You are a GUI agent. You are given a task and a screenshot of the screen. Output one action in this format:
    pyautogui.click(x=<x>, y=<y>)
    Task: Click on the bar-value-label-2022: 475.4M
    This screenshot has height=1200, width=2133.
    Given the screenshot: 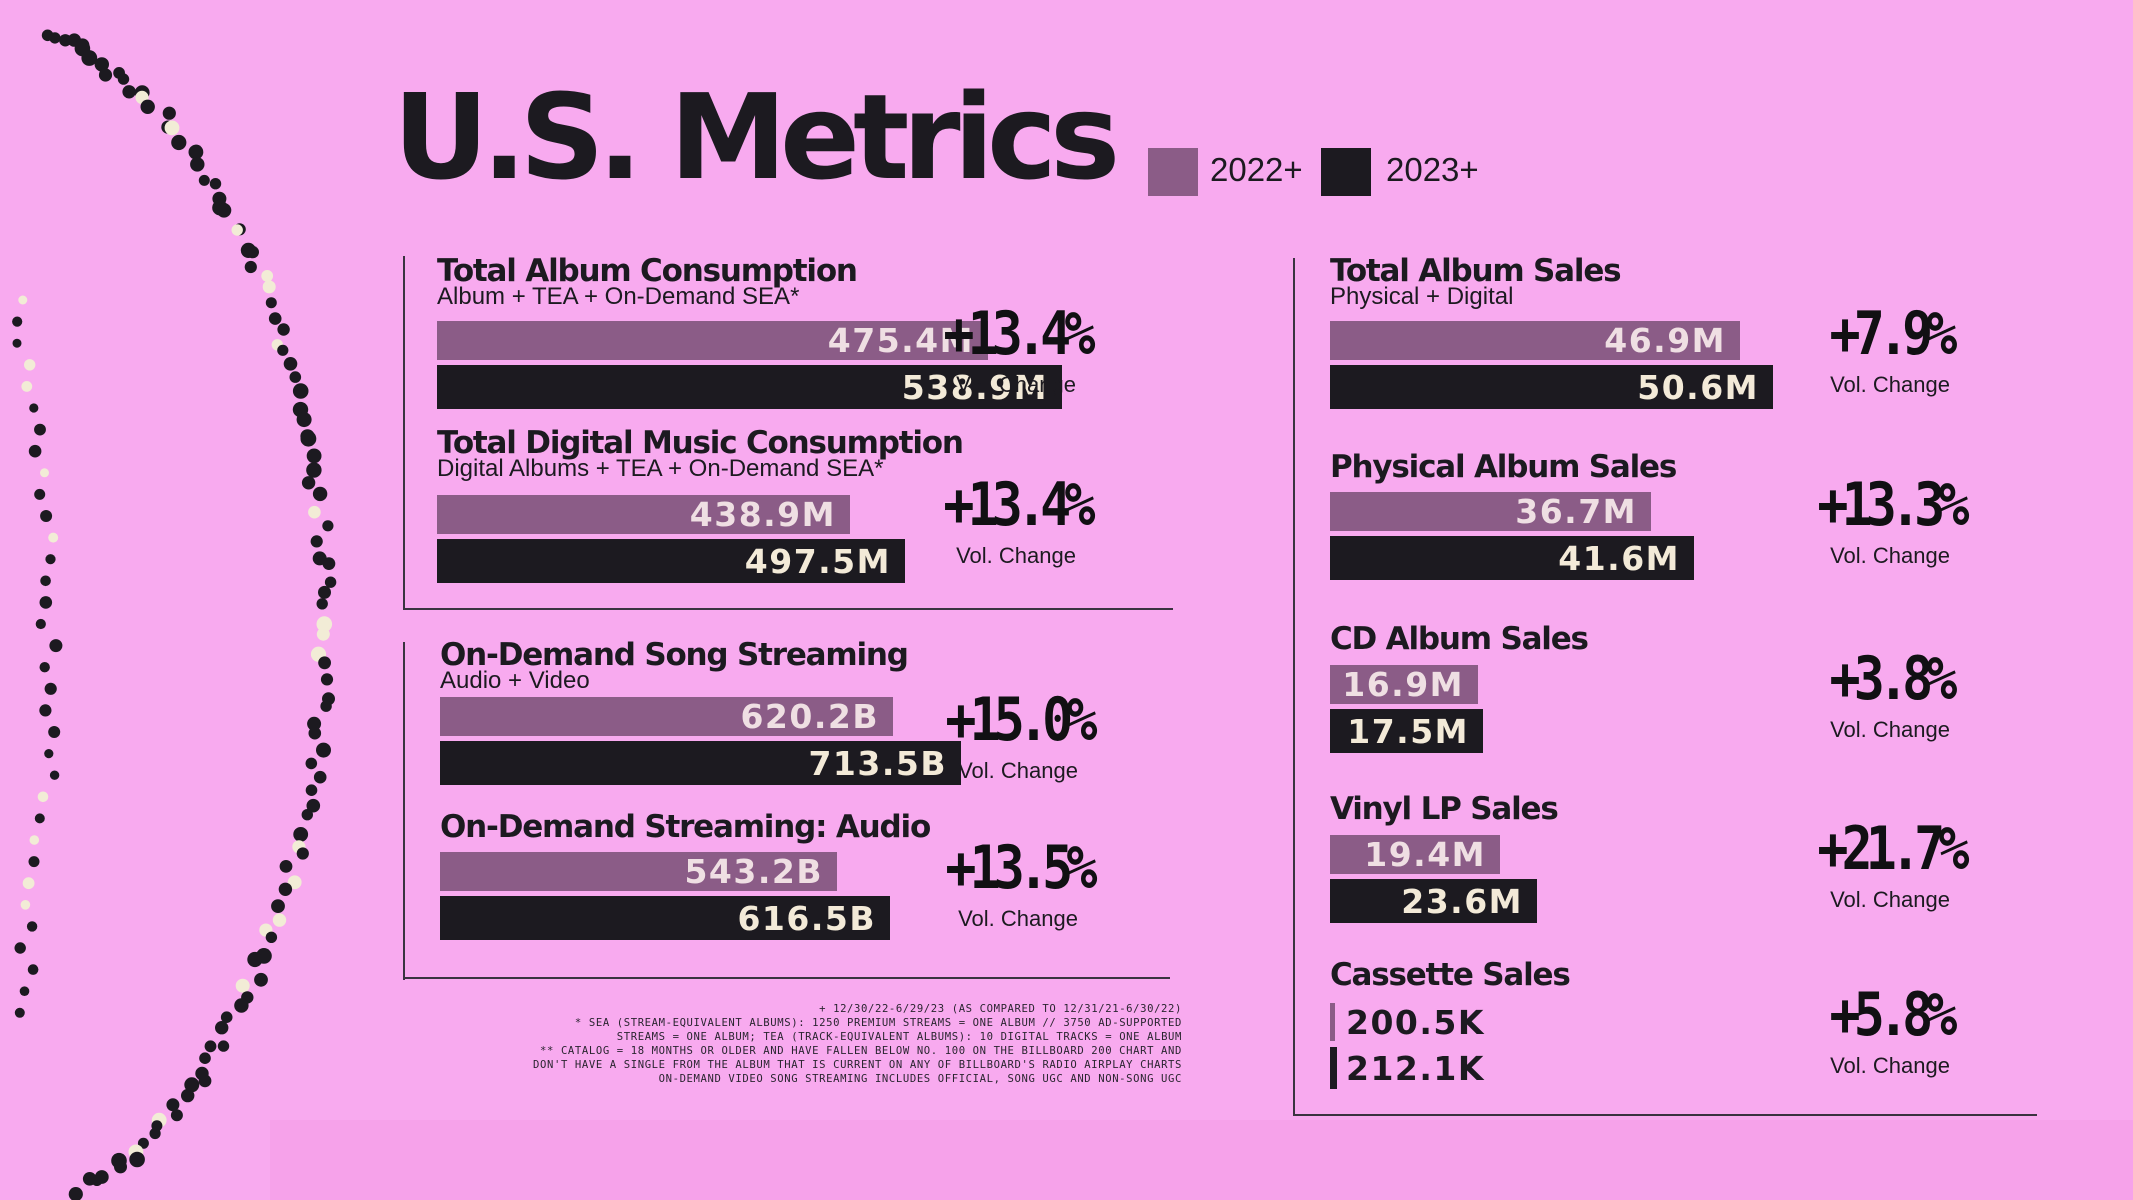 What is the action you would take?
    pyautogui.click(x=900, y=340)
    